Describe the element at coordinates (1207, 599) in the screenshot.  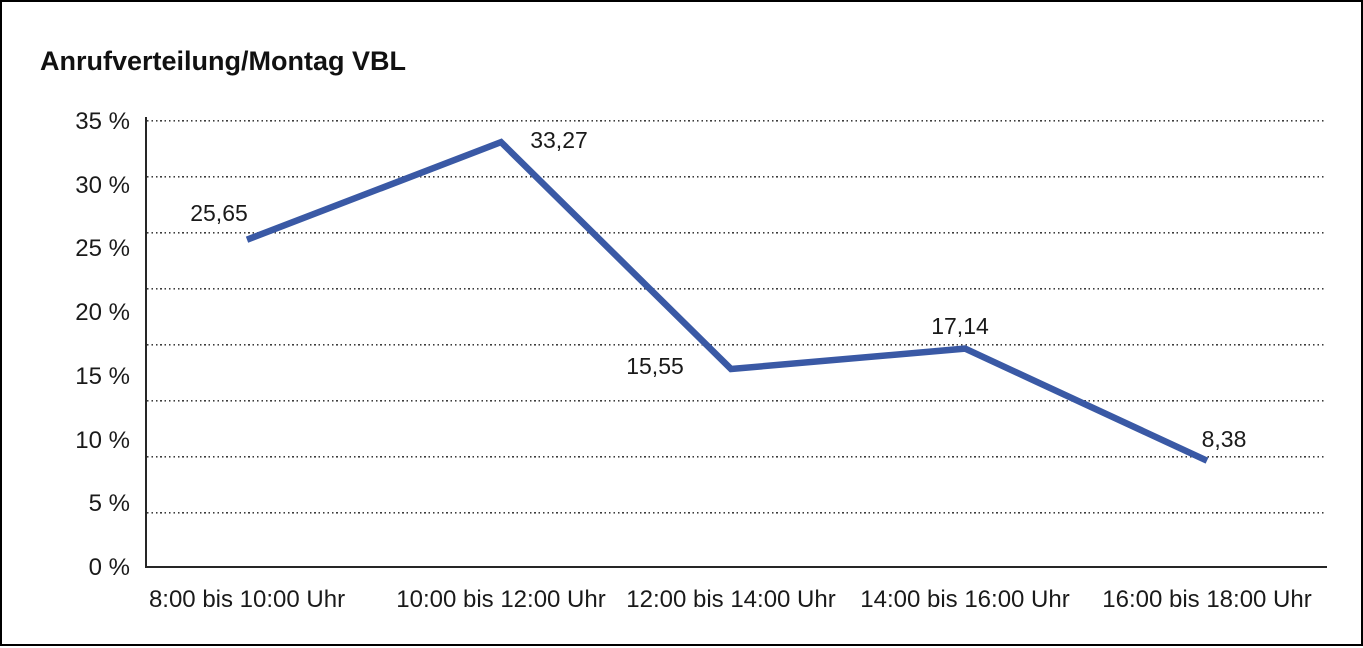
I see `x-axis-label: 16:00 bis 18:00 Uhr` at that location.